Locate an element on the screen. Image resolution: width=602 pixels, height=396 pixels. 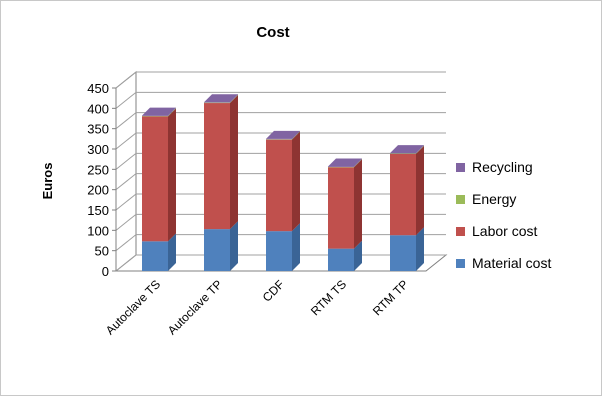
x-category-label: Autoclave TS is located at coordinates (133, 307).